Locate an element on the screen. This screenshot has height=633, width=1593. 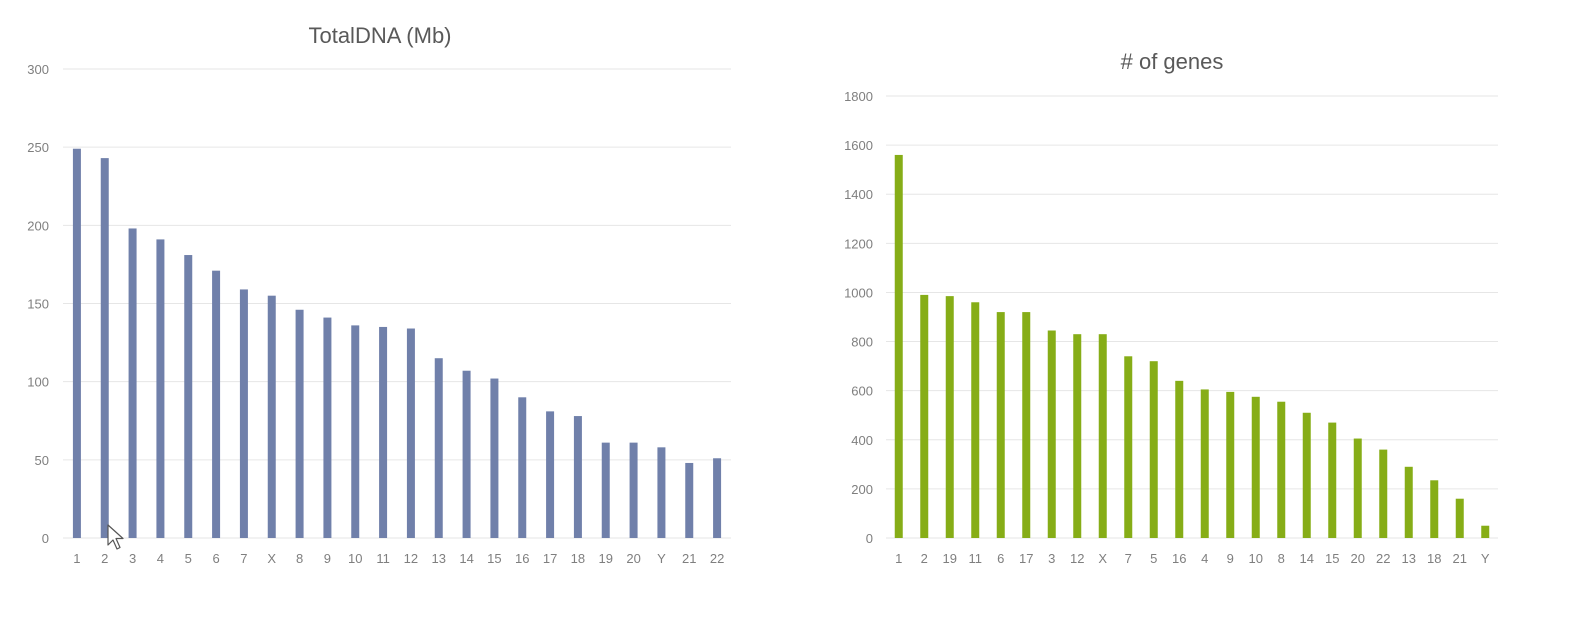
y-tick-label: 1800 is located at coordinates (858, 96).